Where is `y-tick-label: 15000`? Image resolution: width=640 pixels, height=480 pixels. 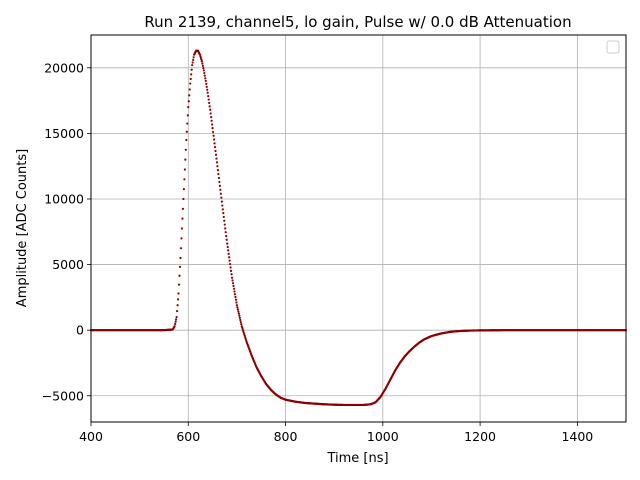
y-tick-label: 15000 is located at coordinates (64, 133).